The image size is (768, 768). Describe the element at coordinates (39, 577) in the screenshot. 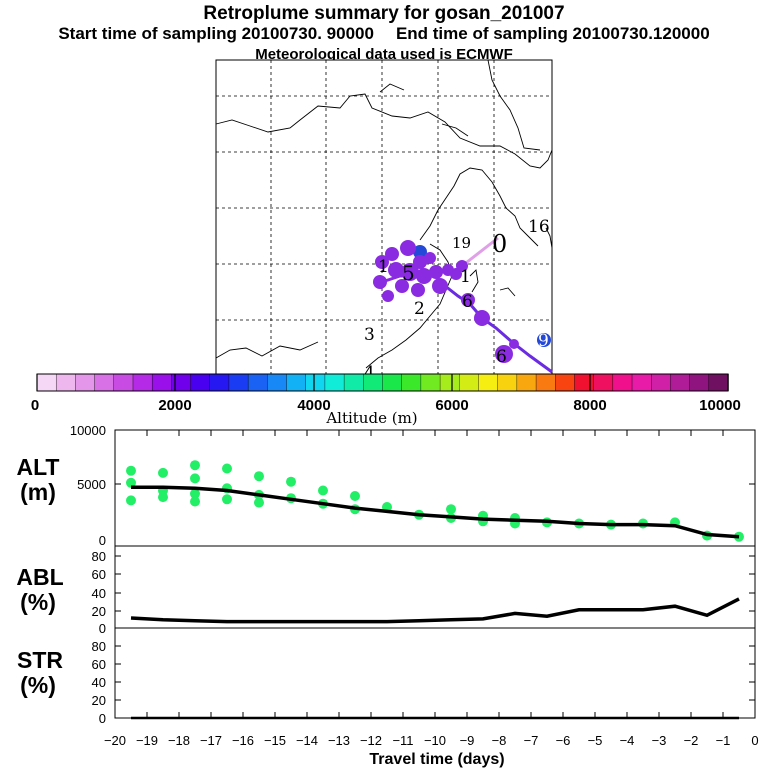

I see `abl-panel-name: ABL` at that location.